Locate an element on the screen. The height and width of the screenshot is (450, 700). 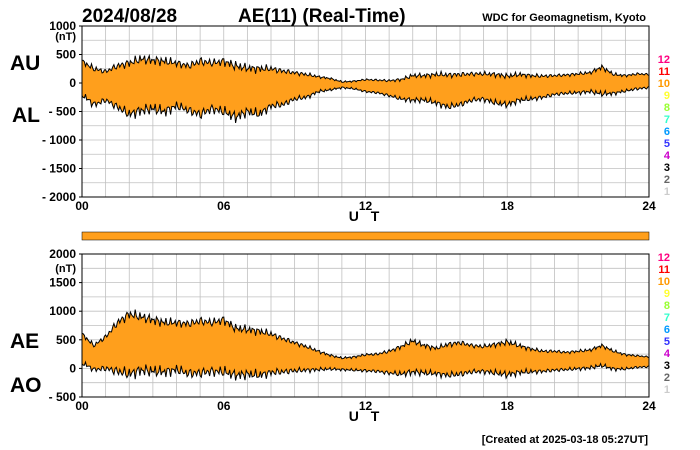
source-label: WDC for Geomagnetism, Kyoto is located at coordinates (564, 18).